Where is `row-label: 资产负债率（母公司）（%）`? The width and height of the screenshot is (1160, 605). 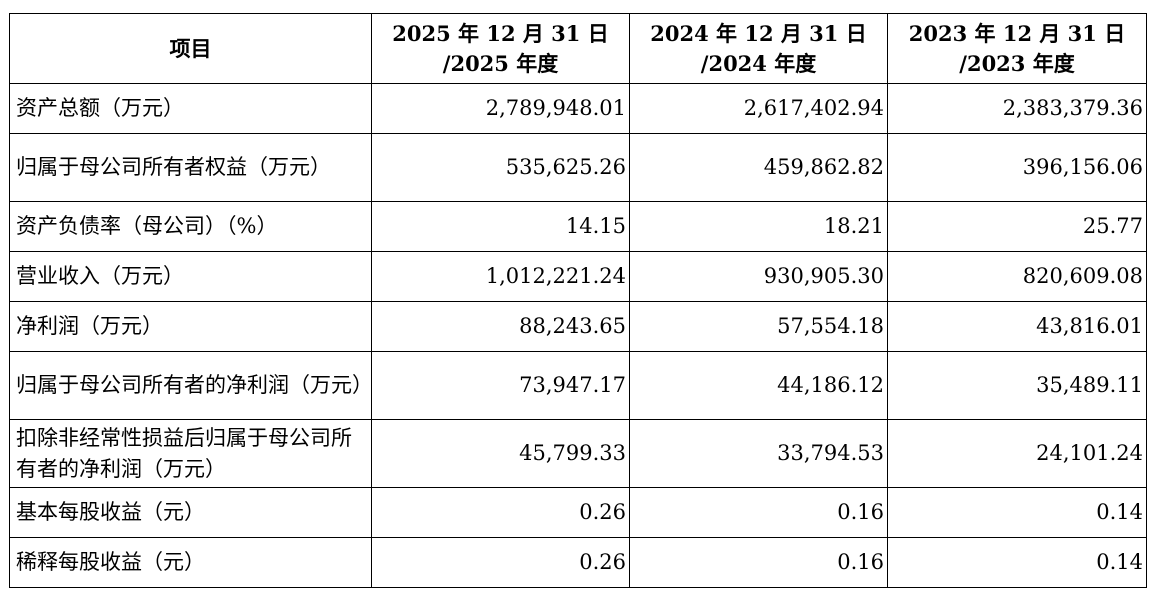
row-label: 资产负债率（母公司）（%） is located at coordinates (190, 226).